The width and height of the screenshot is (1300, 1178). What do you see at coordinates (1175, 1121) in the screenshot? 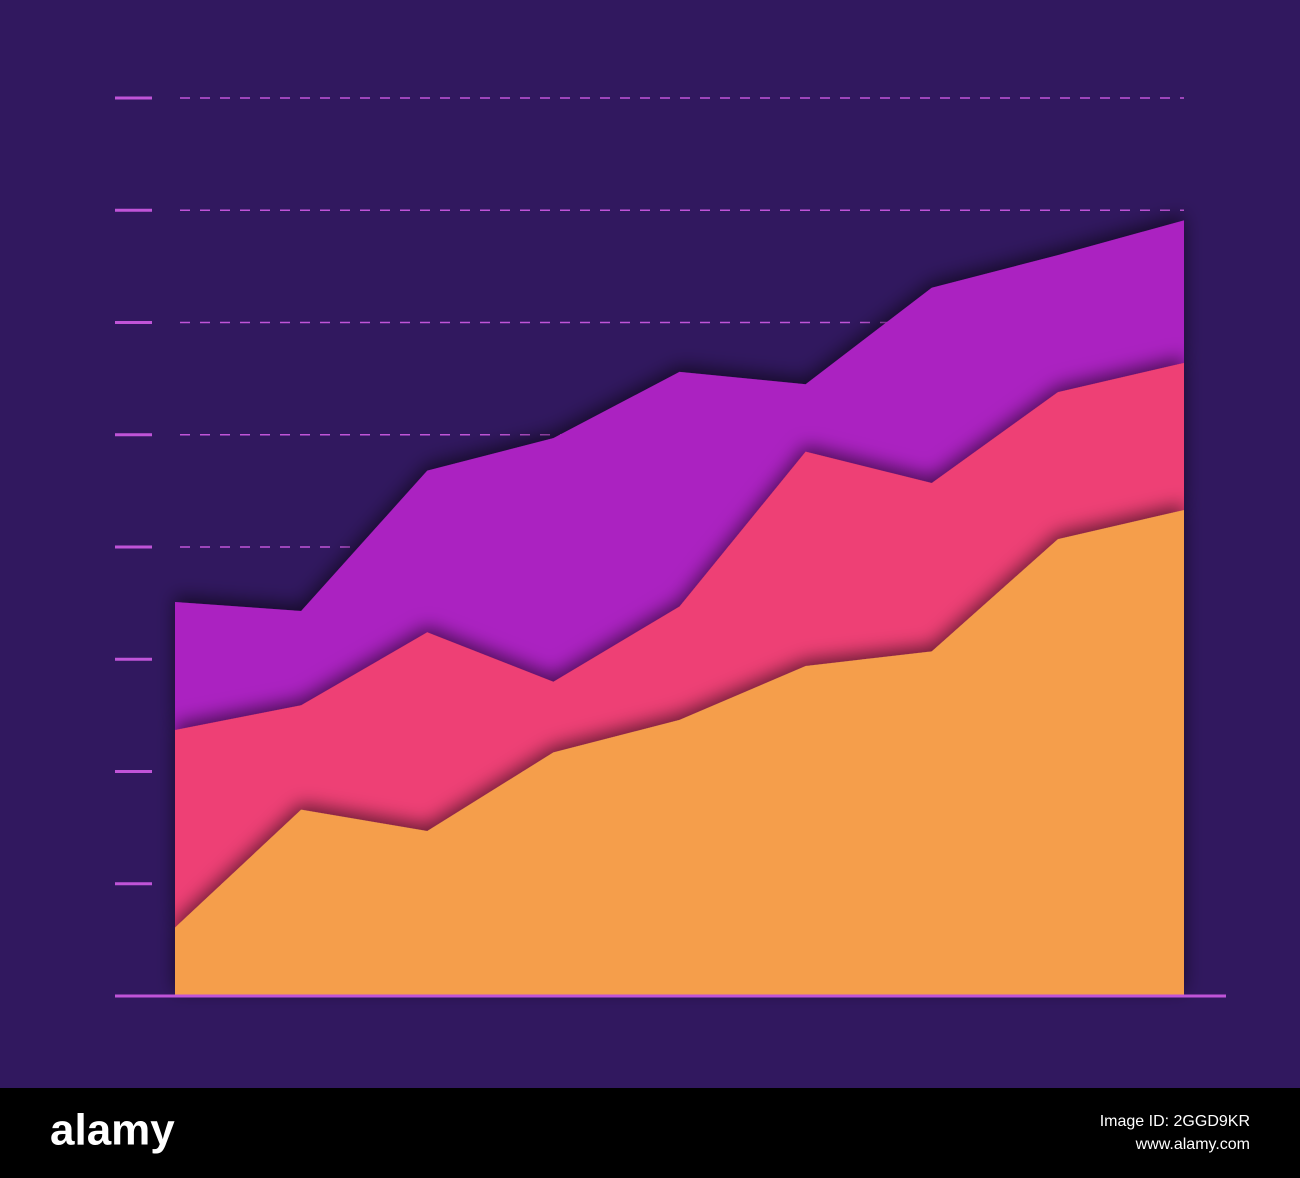
I see `footer-id: Image ID: 2GGD9KR` at bounding box center [1175, 1121].